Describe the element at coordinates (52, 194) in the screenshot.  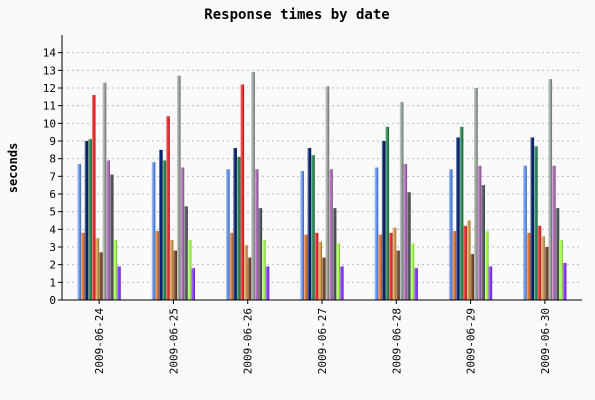
I see `y-tick-label: 6` at that location.